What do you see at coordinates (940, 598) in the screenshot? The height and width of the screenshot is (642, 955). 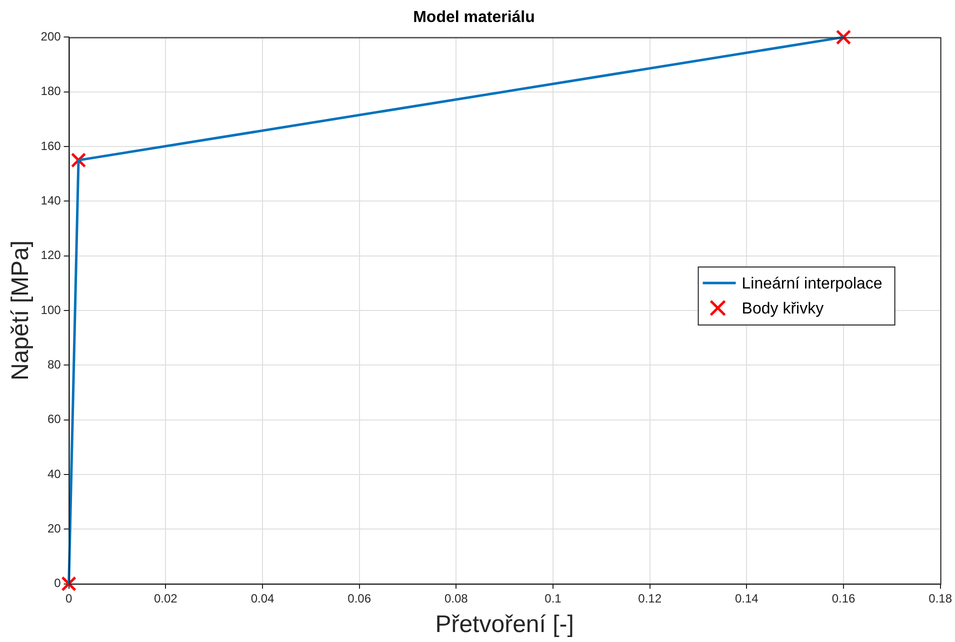 I see `x-tick-label: 0.18` at bounding box center [940, 598].